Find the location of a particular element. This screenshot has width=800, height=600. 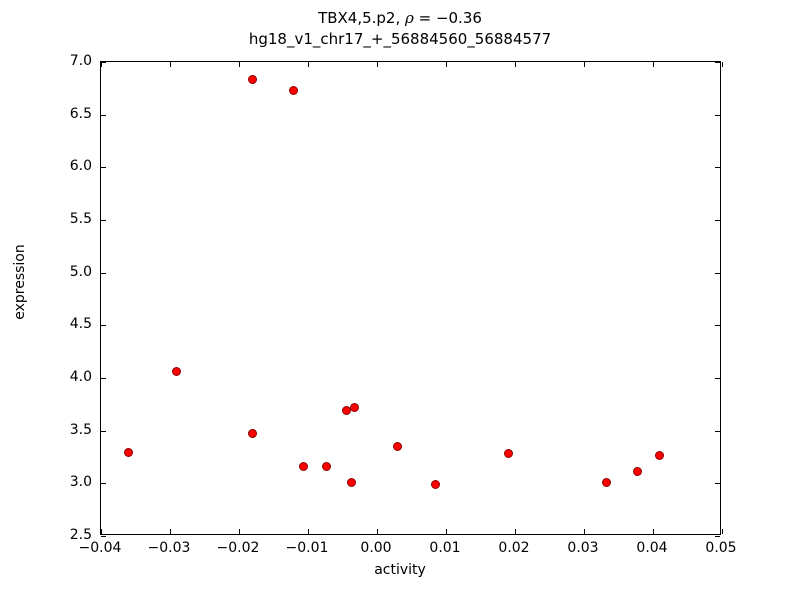

x-tick-label: −0.02 is located at coordinates (238, 548).